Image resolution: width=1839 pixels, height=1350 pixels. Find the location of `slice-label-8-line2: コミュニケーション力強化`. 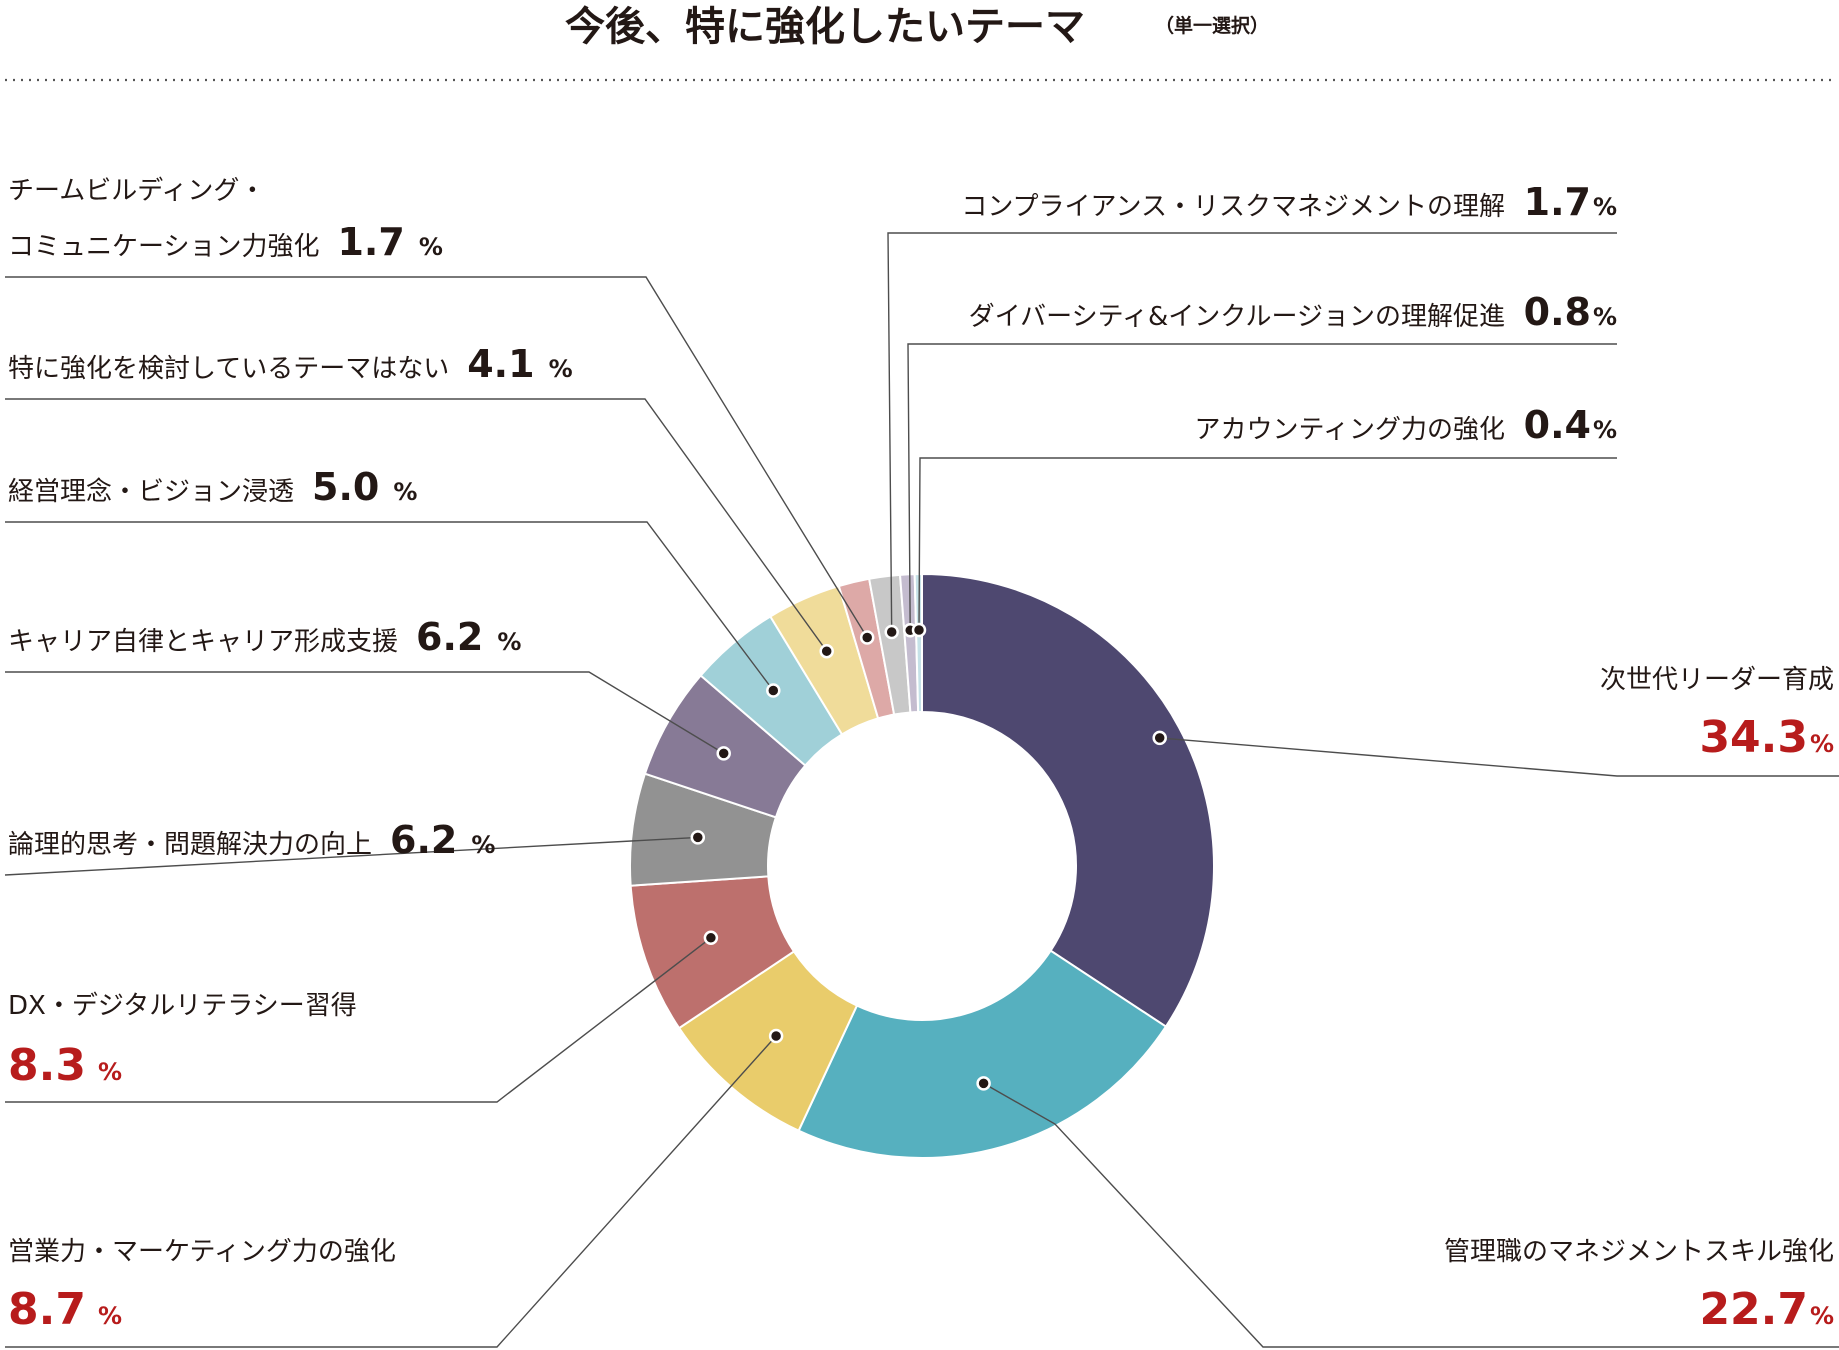

slice-label-8-line2: コミュニケーション力強化 is located at coordinates (163, 247).